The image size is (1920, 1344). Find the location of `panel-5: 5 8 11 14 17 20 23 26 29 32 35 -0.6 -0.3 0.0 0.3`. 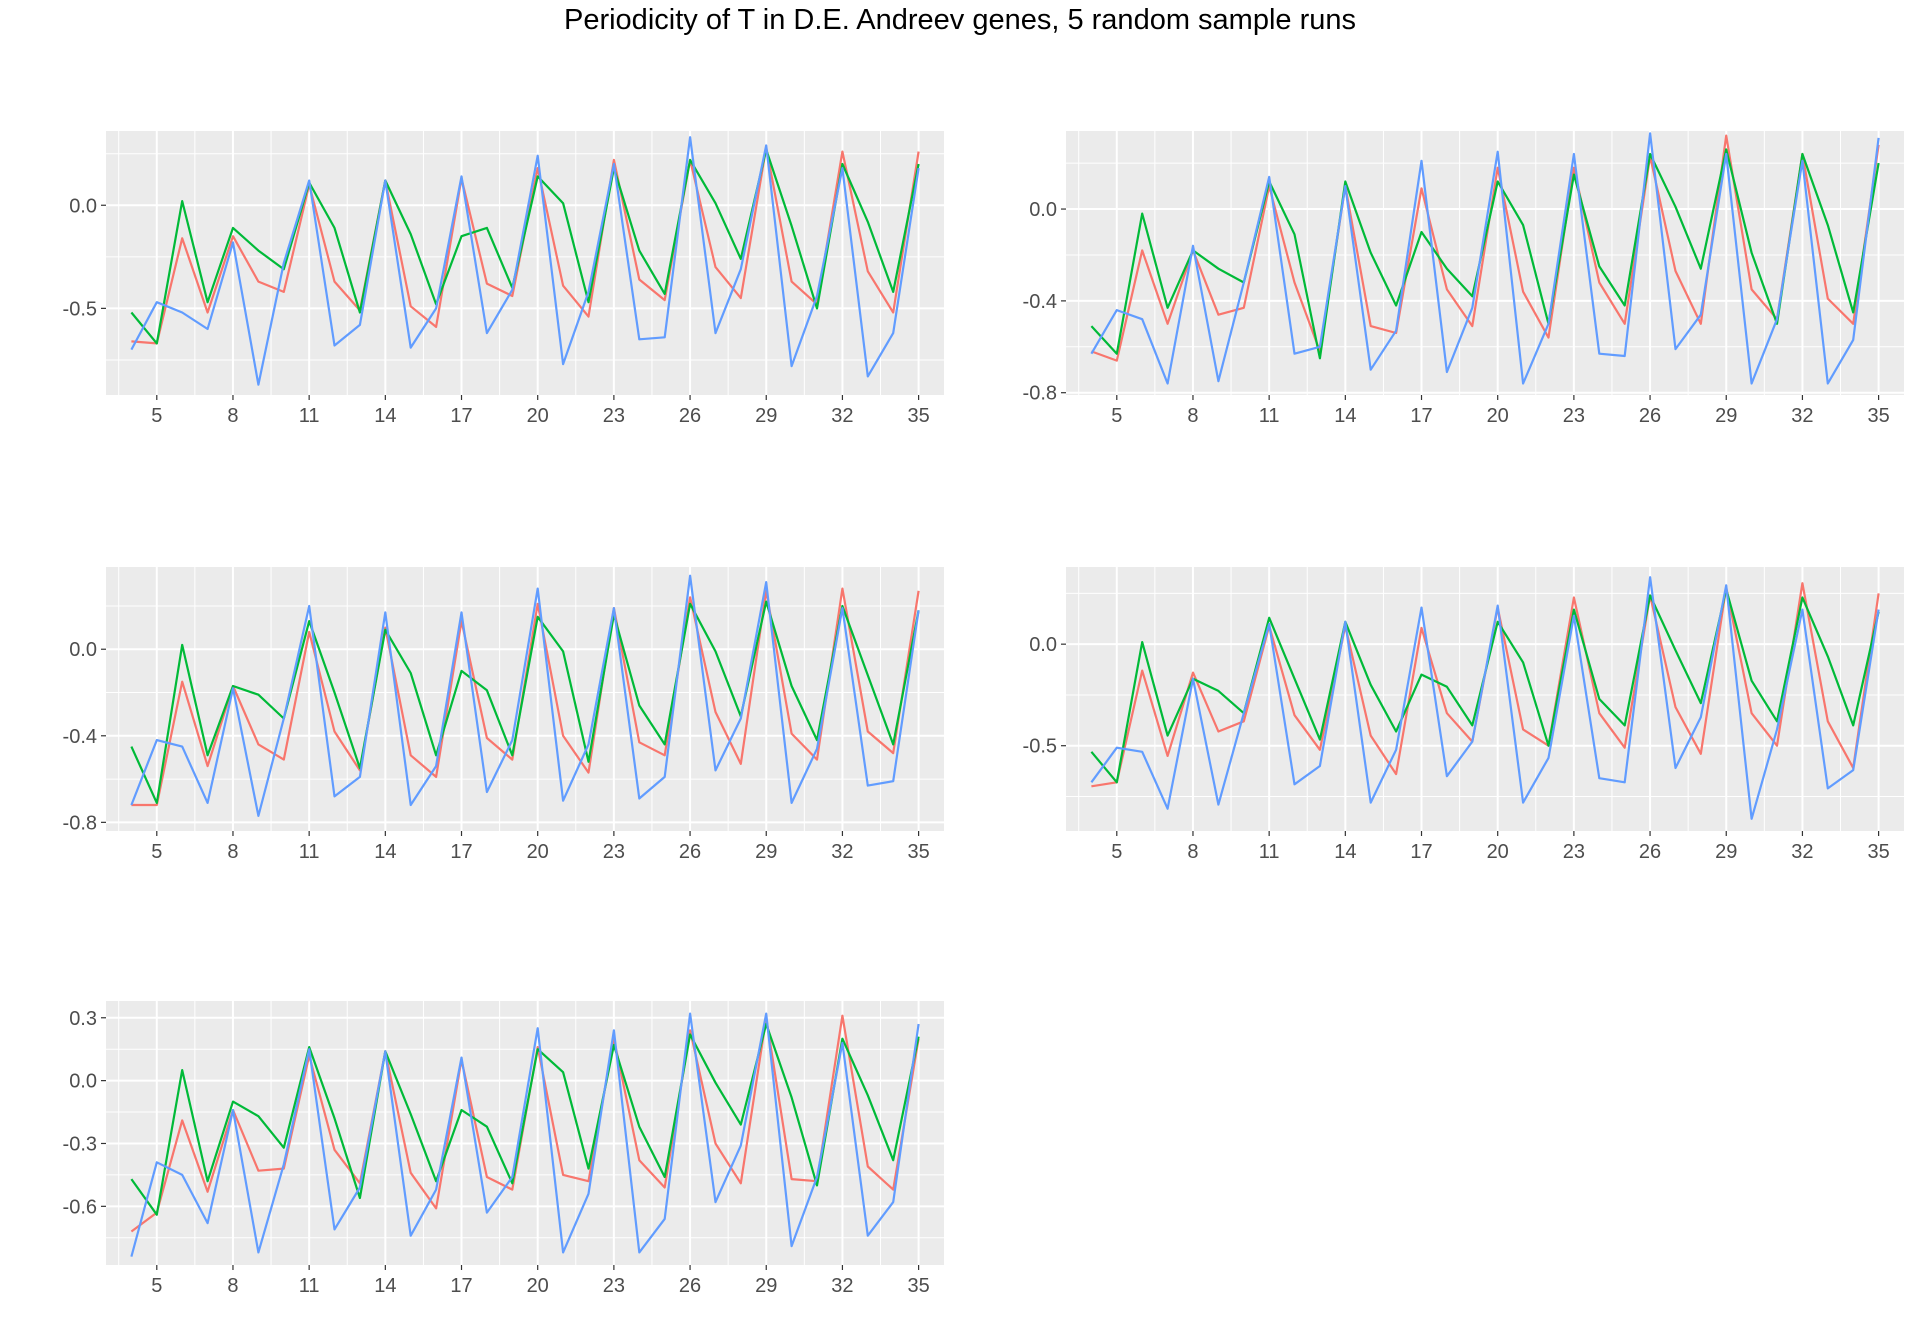

panel-5: 5 8 11 14 17 20 23 26 29 32 35 -0.6 -0.3 0.0 0.3 is located at coordinates (503, 1149).